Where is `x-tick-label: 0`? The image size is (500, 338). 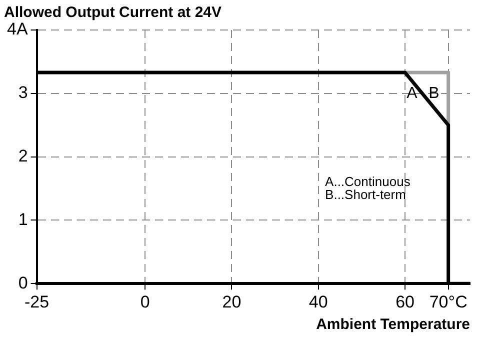 x-tick-label: 0 is located at coordinates (145, 302).